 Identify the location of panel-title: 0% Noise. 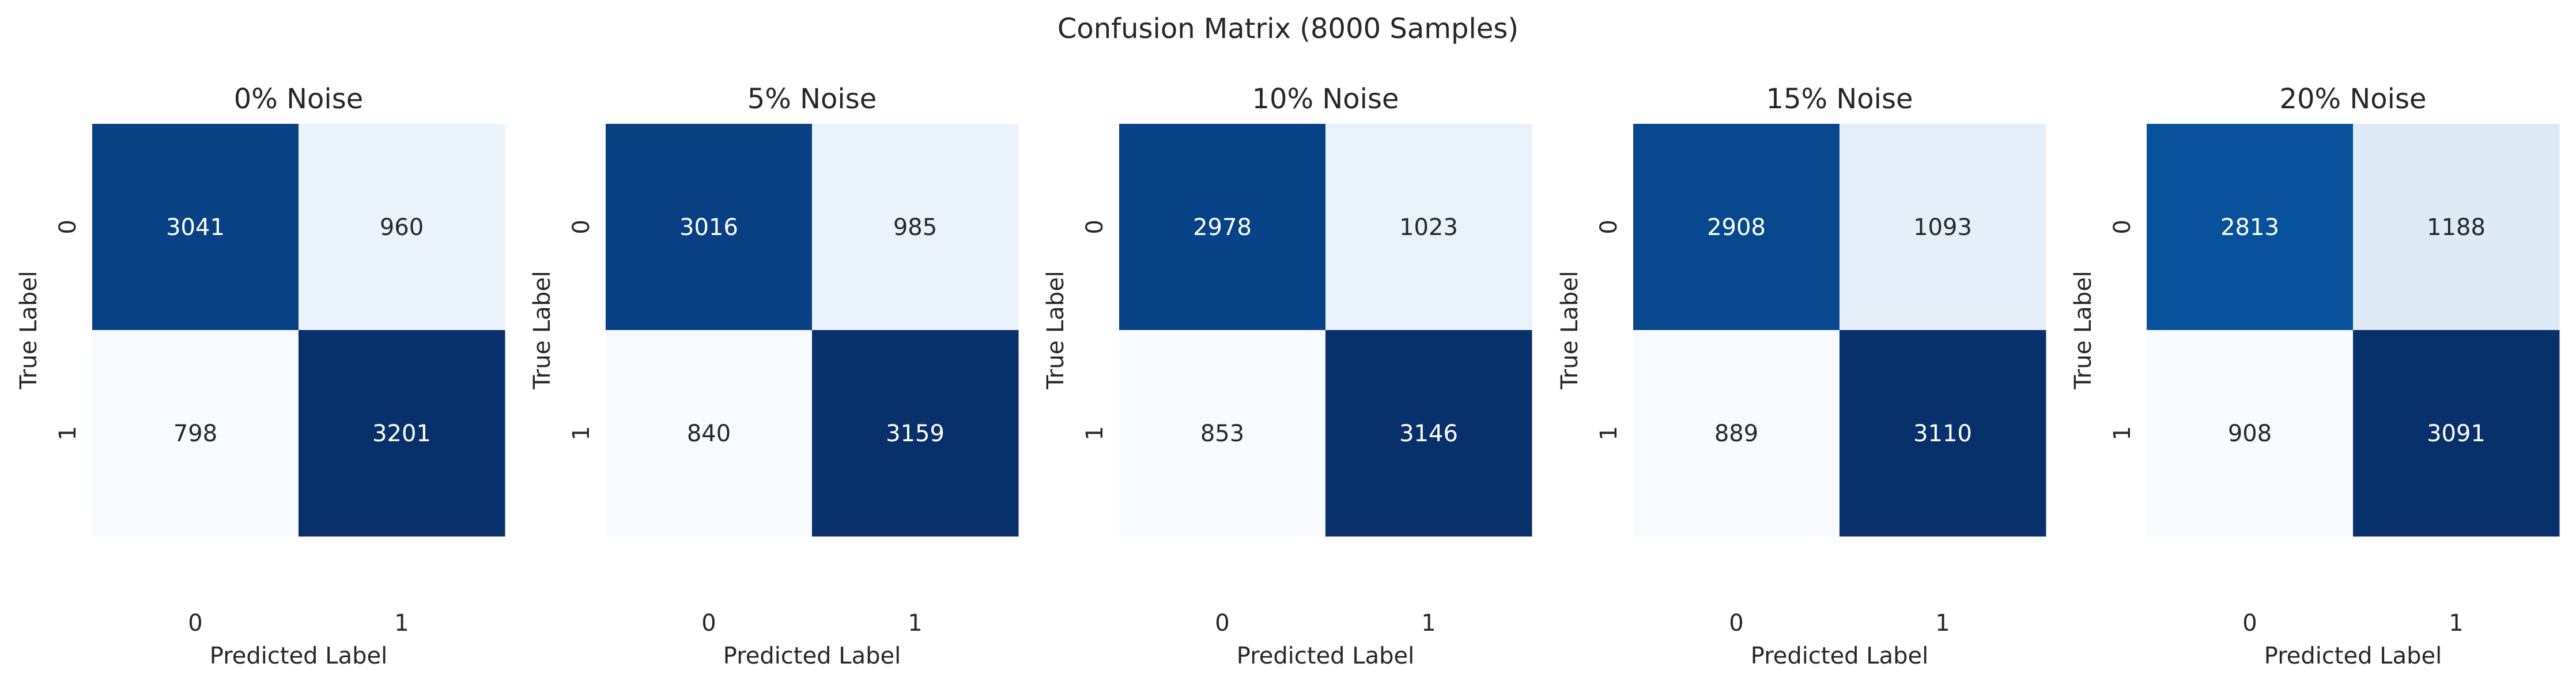
(299, 99).